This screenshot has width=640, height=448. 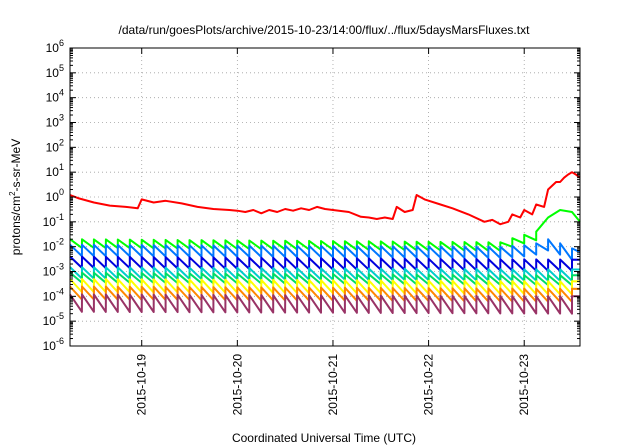 What do you see at coordinates (16, 225) in the screenshot?
I see `y-axis-label-prefix: protons/cm` at bounding box center [16, 225].